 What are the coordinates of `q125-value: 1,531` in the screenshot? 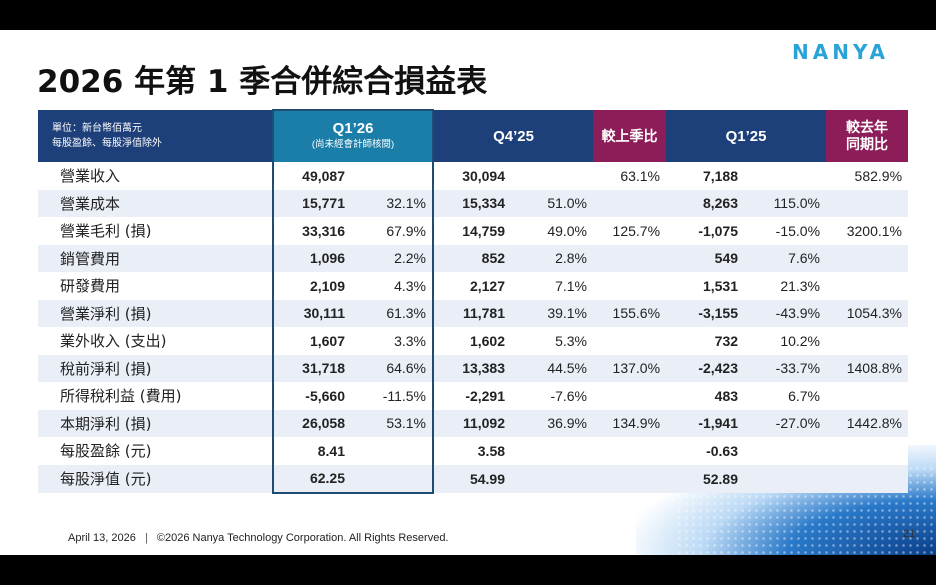 It's located at (706, 286).